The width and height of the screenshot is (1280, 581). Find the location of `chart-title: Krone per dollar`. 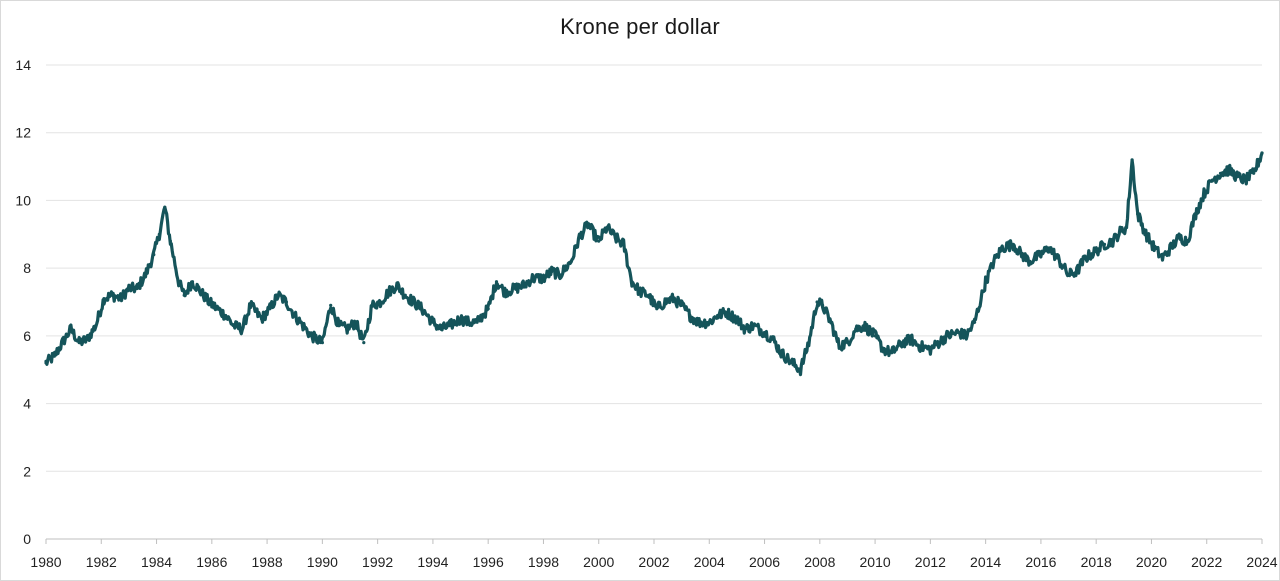

chart-title: Krone per dollar is located at coordinates (640, 26).